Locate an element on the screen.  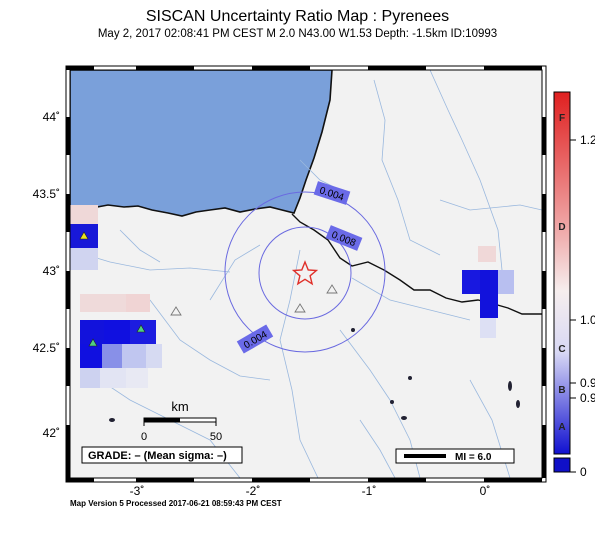
epicenter-star-icon is located at coordinates (305, 273).